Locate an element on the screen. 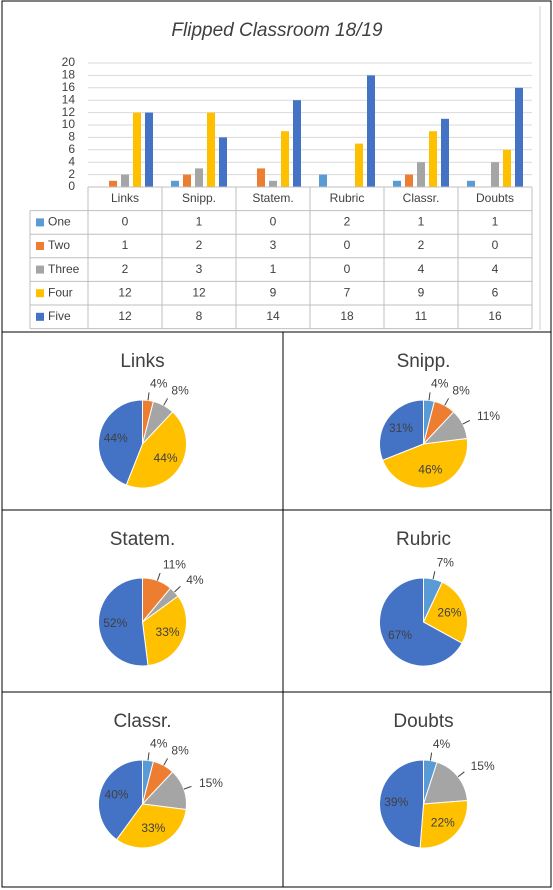  y-tick-label: 8 is located at coordinates (71, 137).